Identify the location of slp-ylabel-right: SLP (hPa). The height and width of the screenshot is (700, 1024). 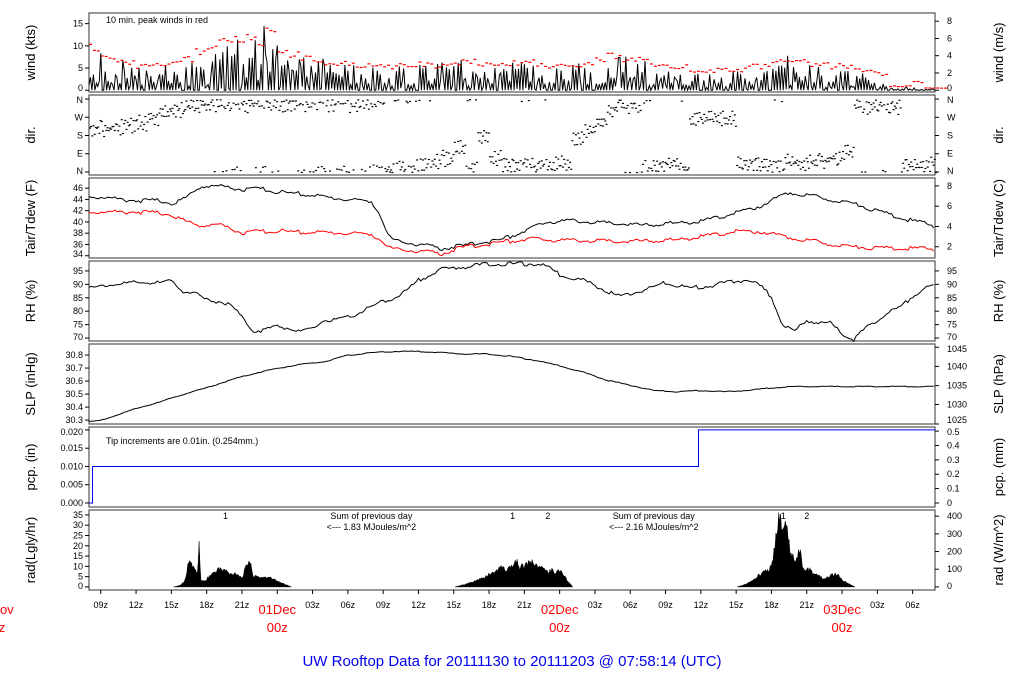
(998, 384).